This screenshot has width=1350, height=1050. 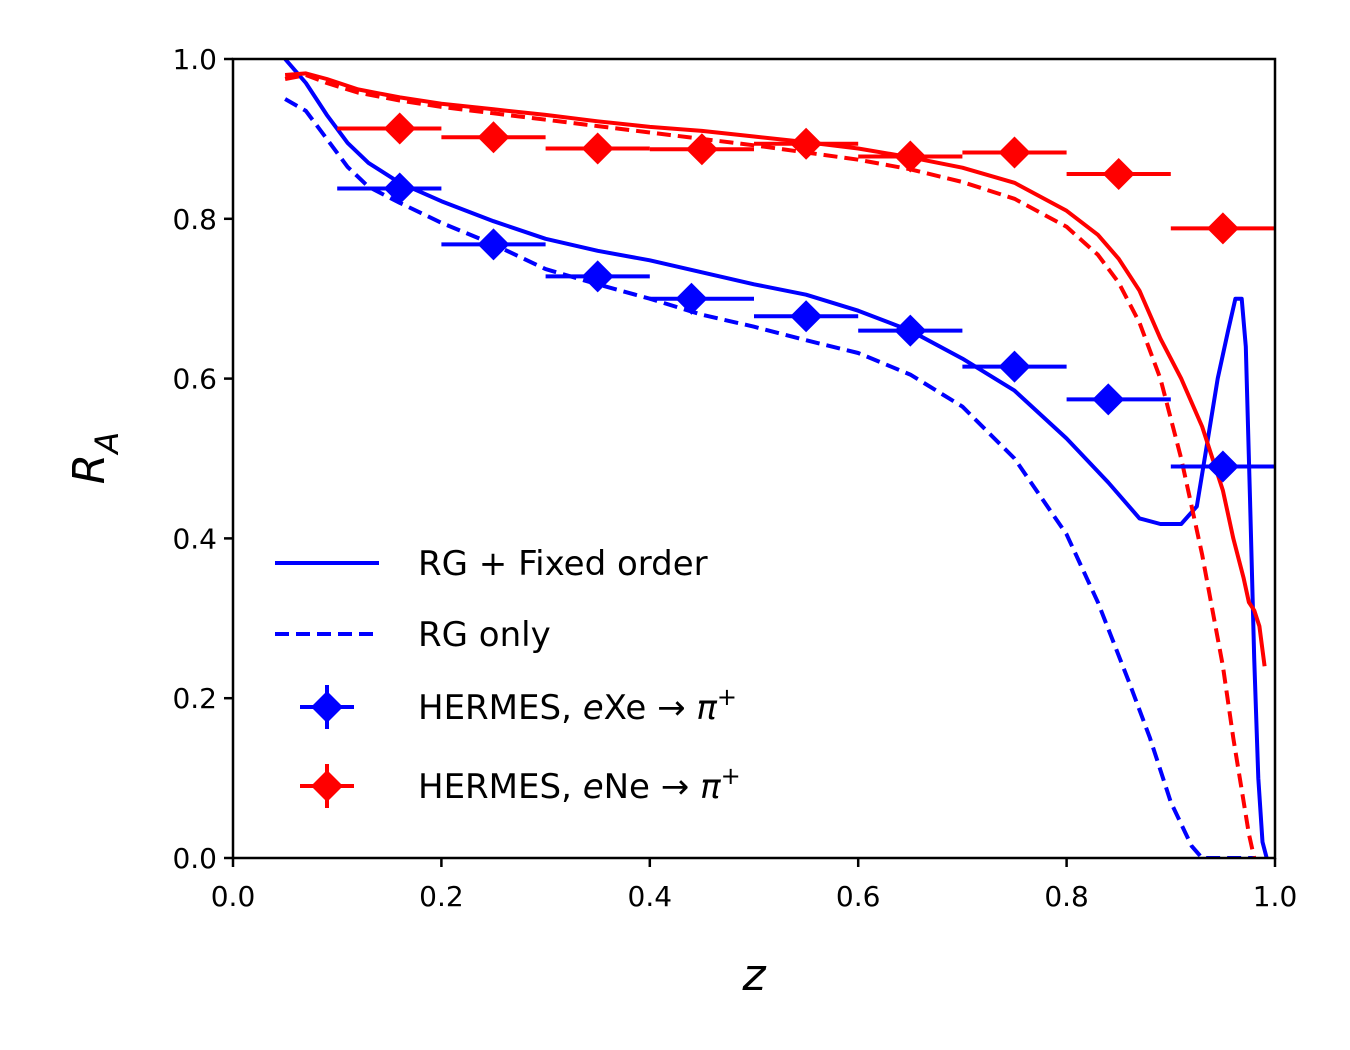 I want to click on legend-label-hermes-xe: HERMES, eXe → π+, so click(x=577, y=705).